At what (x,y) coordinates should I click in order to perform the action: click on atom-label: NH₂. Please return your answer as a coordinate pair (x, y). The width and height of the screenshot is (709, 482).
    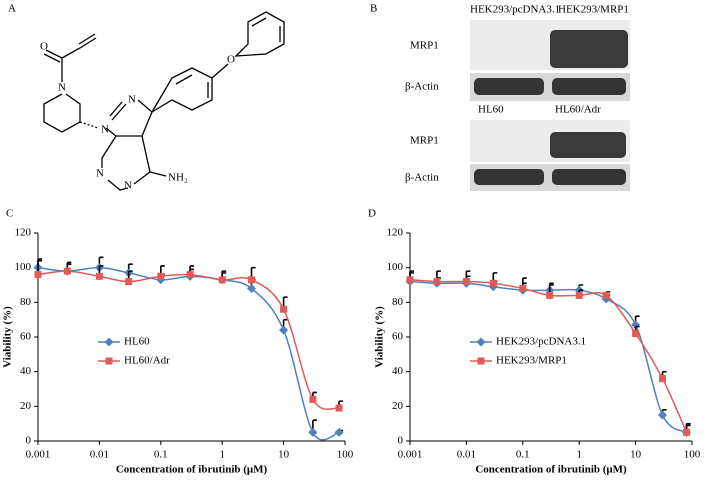
    Looking at the image, I should click on (178, 178).